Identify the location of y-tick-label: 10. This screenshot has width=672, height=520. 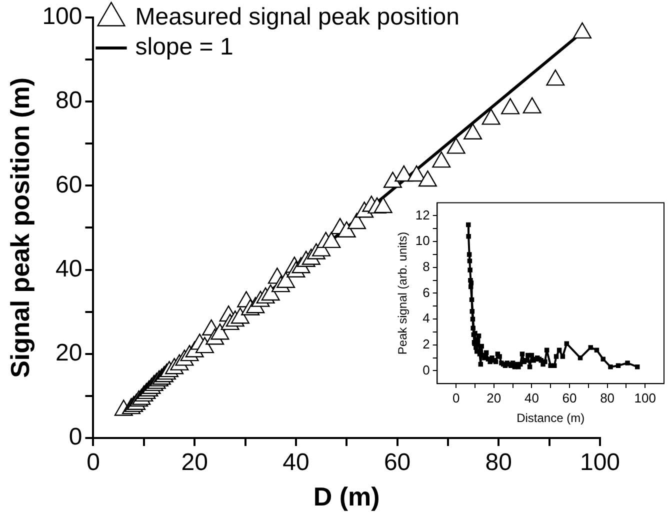
(422, 240).